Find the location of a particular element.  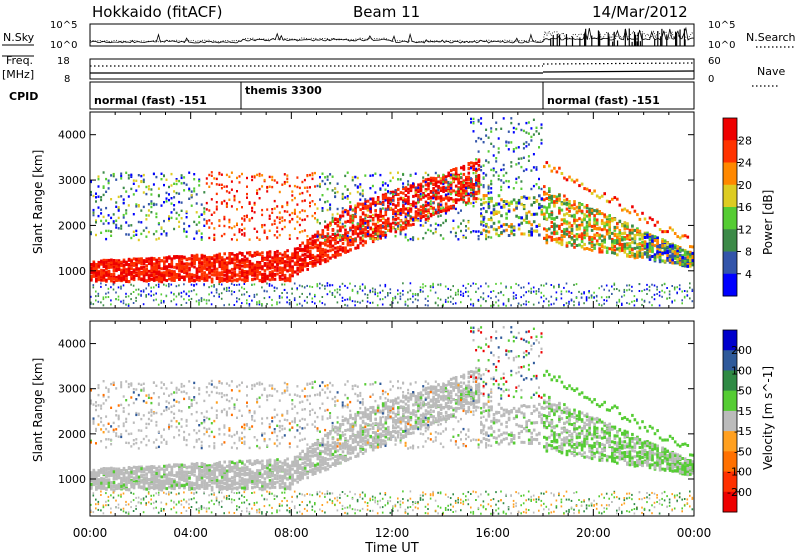

freq-left-label-1: Freq. is located at coordinates (19, 60).